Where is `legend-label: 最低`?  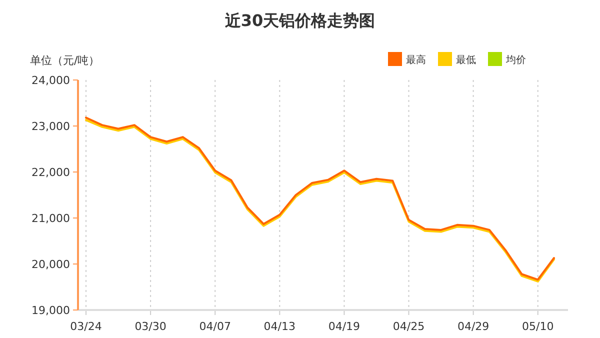 legend-label: 最低 is located at coordinates (466, 60).